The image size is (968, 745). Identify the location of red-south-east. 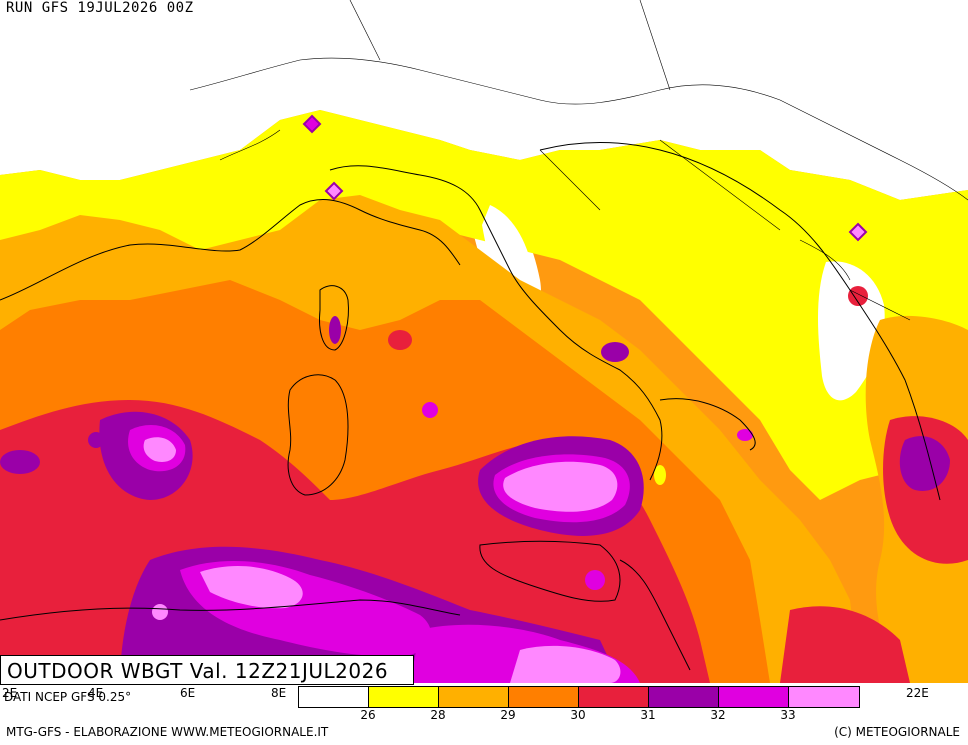
(845, 644).